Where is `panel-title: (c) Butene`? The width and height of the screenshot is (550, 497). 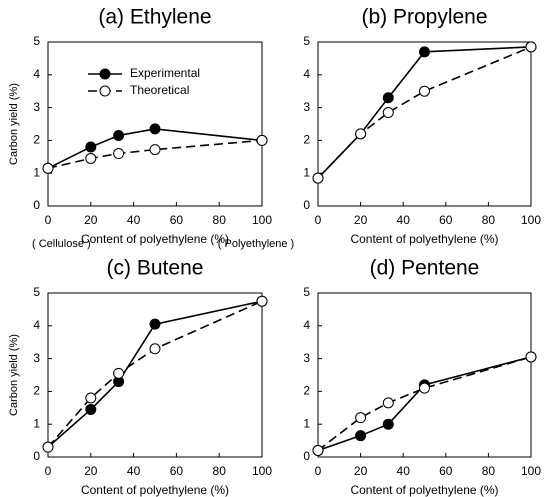 panel-title: (c) Butene is located at coordinates (155, 268).